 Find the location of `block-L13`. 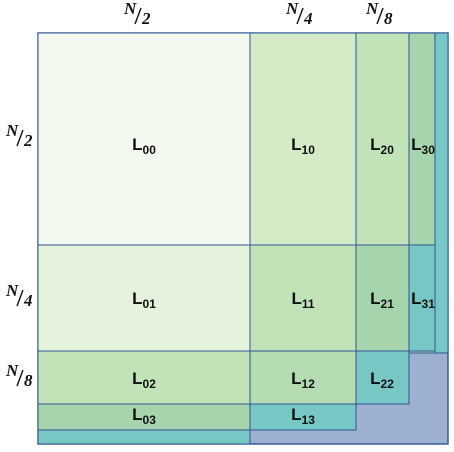

block-L13 is located at coordinates (303, 417).